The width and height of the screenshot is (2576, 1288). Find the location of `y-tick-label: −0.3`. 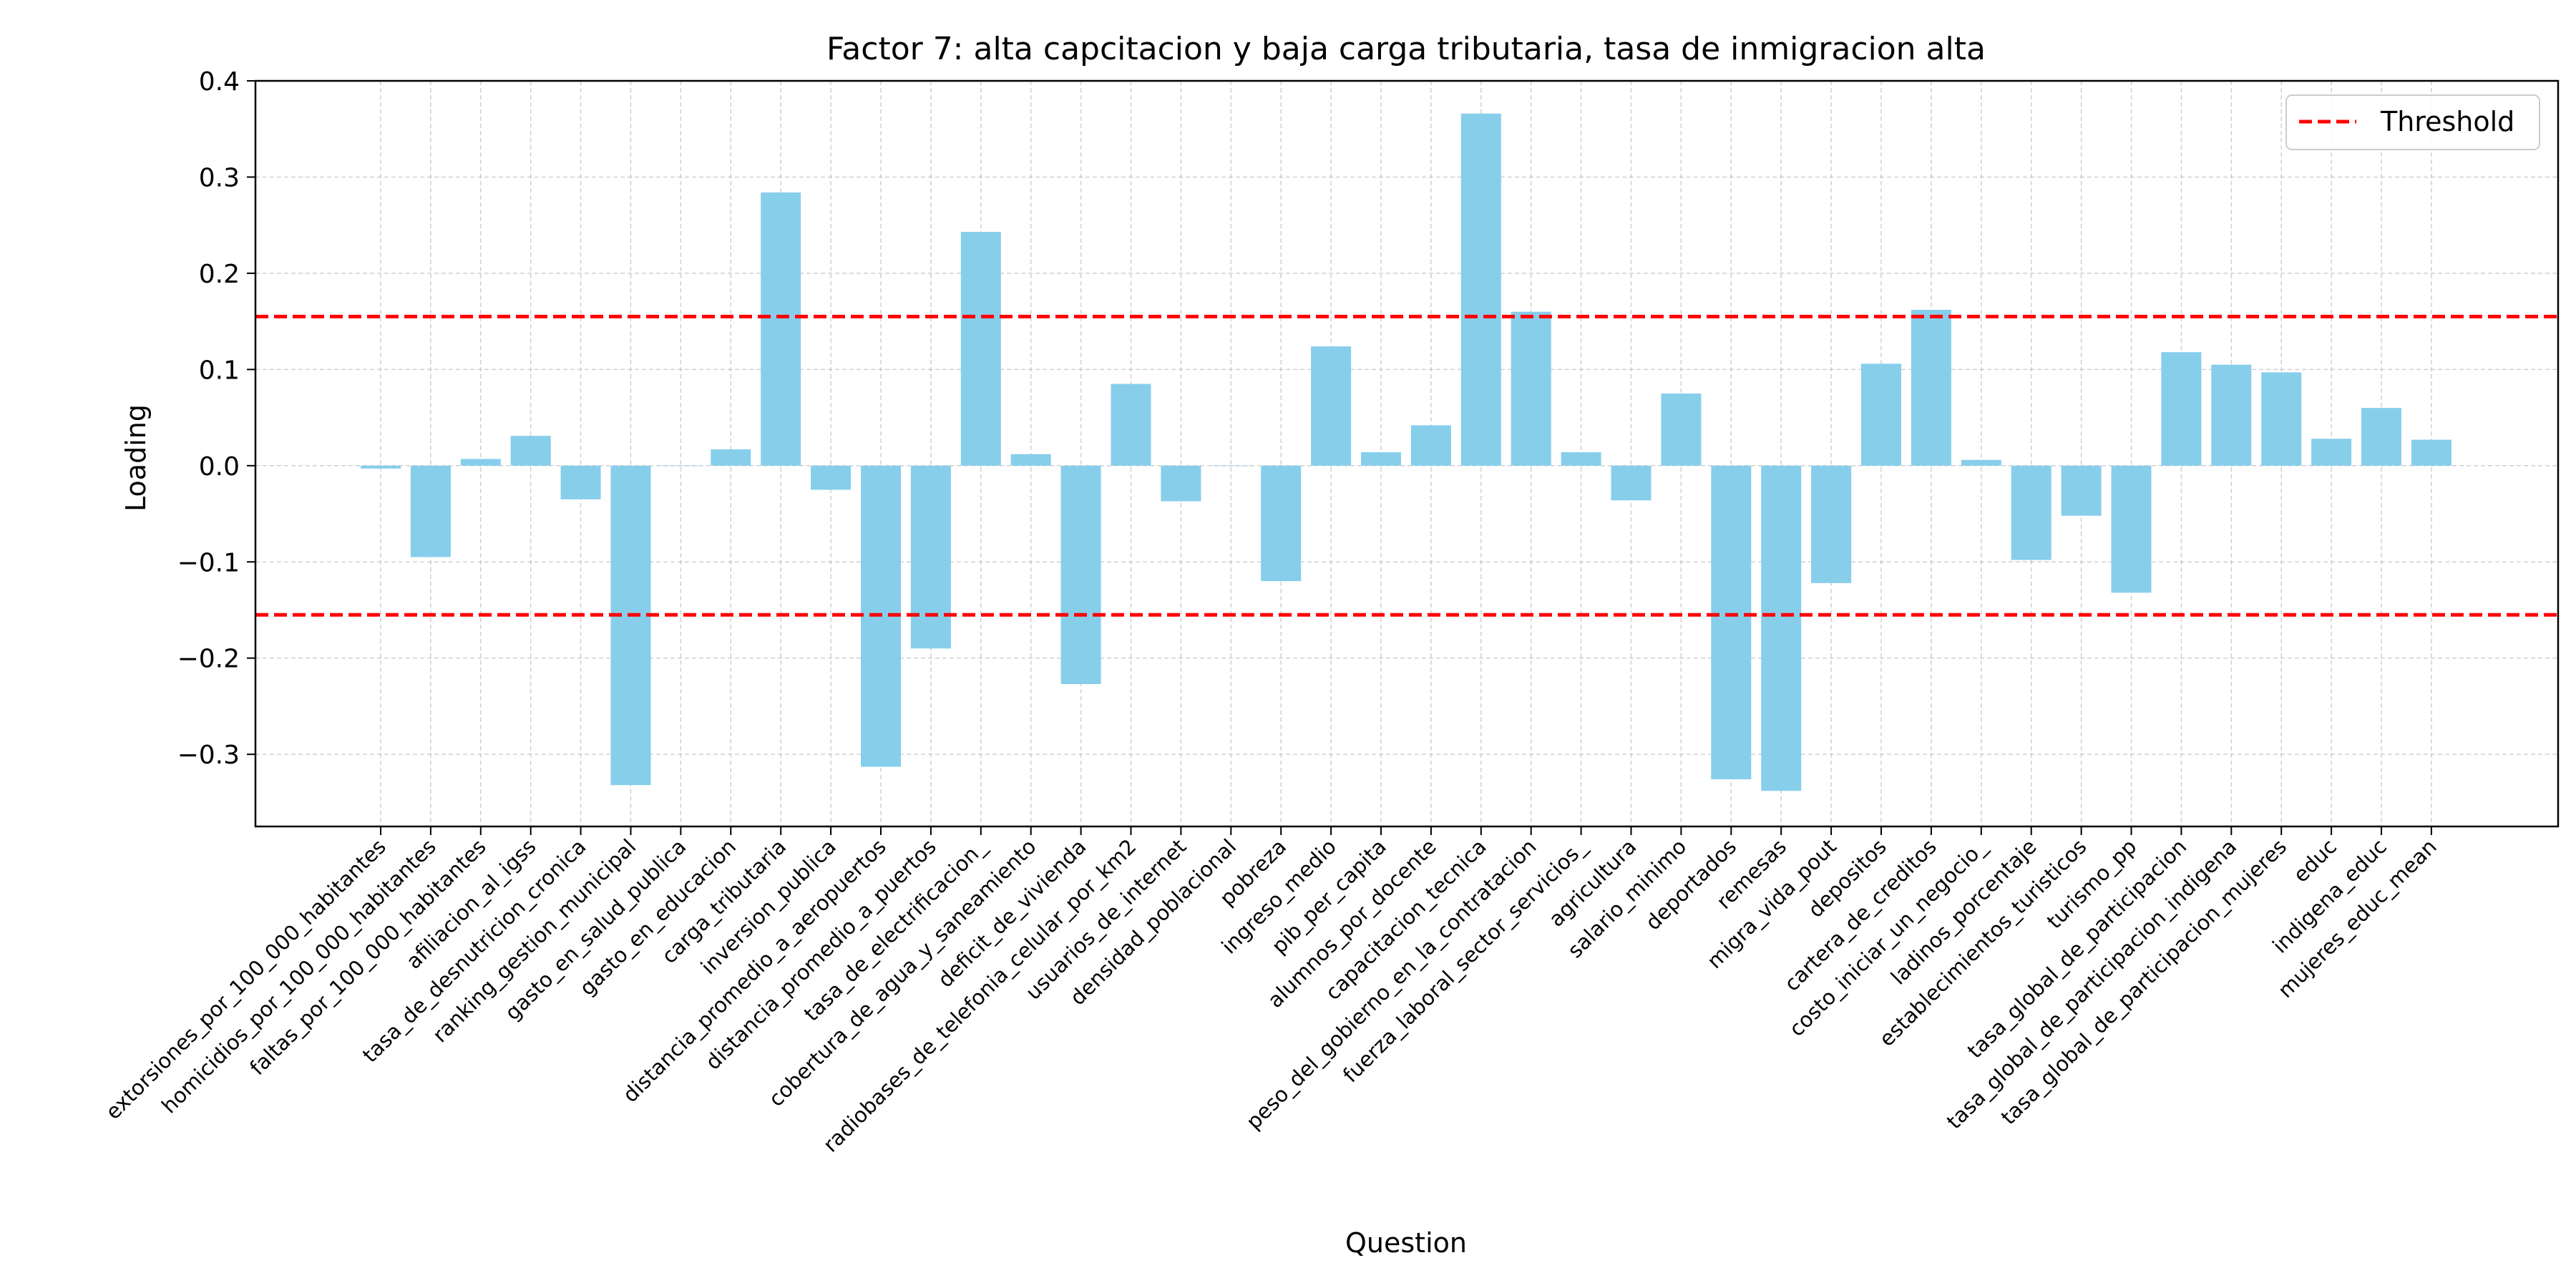

y-tick-label: −0.3 is located at coordinates (208, 755).